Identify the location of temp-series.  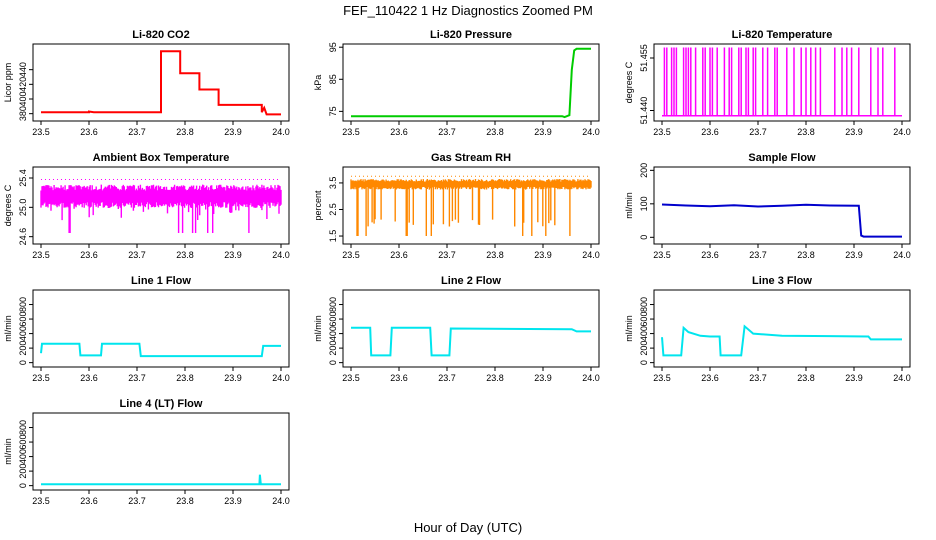
(782, 82).